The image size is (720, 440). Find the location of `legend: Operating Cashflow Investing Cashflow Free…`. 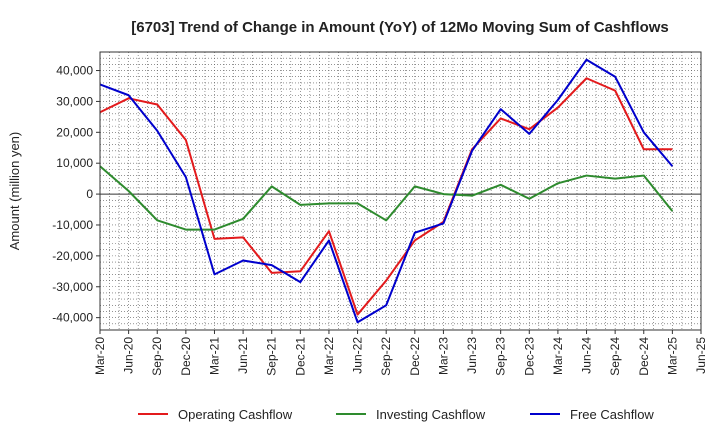

legend: Operating Cashflow Investing Cashflow Free… is located at coordinates (396, 414).